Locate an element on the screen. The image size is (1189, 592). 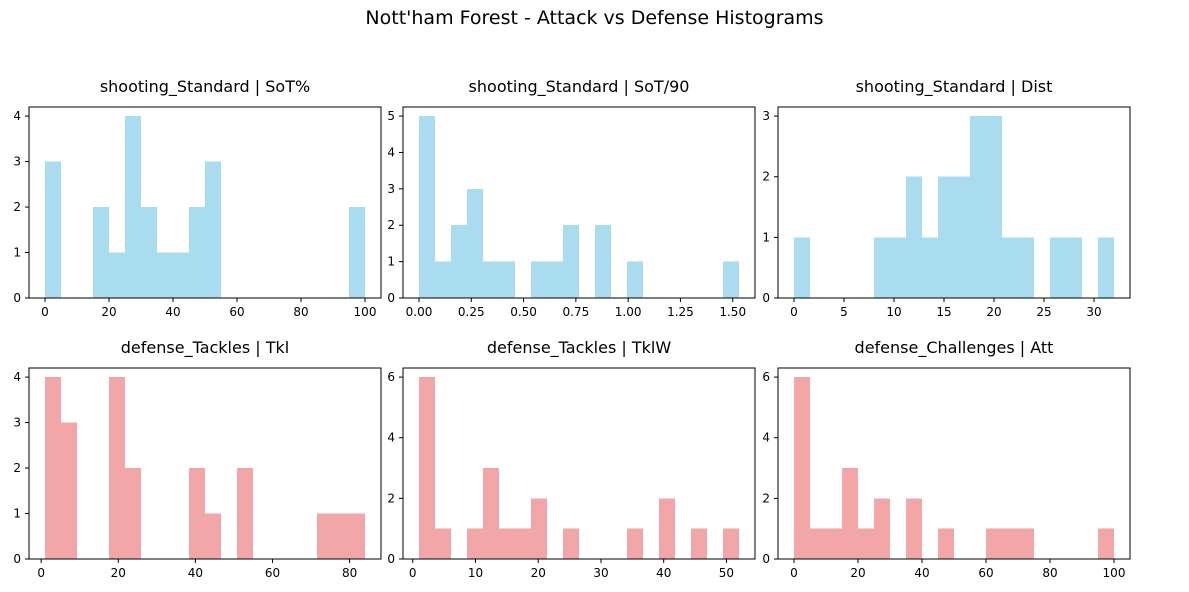
x-tick-label: 5 is located at coordinates (844, 312).